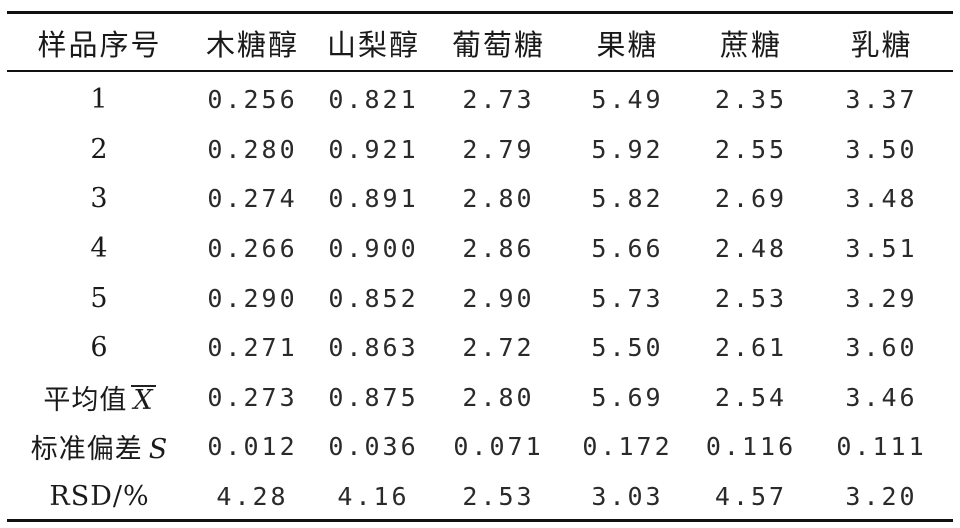  I want to click on table-top-rule, so click(480, 12).